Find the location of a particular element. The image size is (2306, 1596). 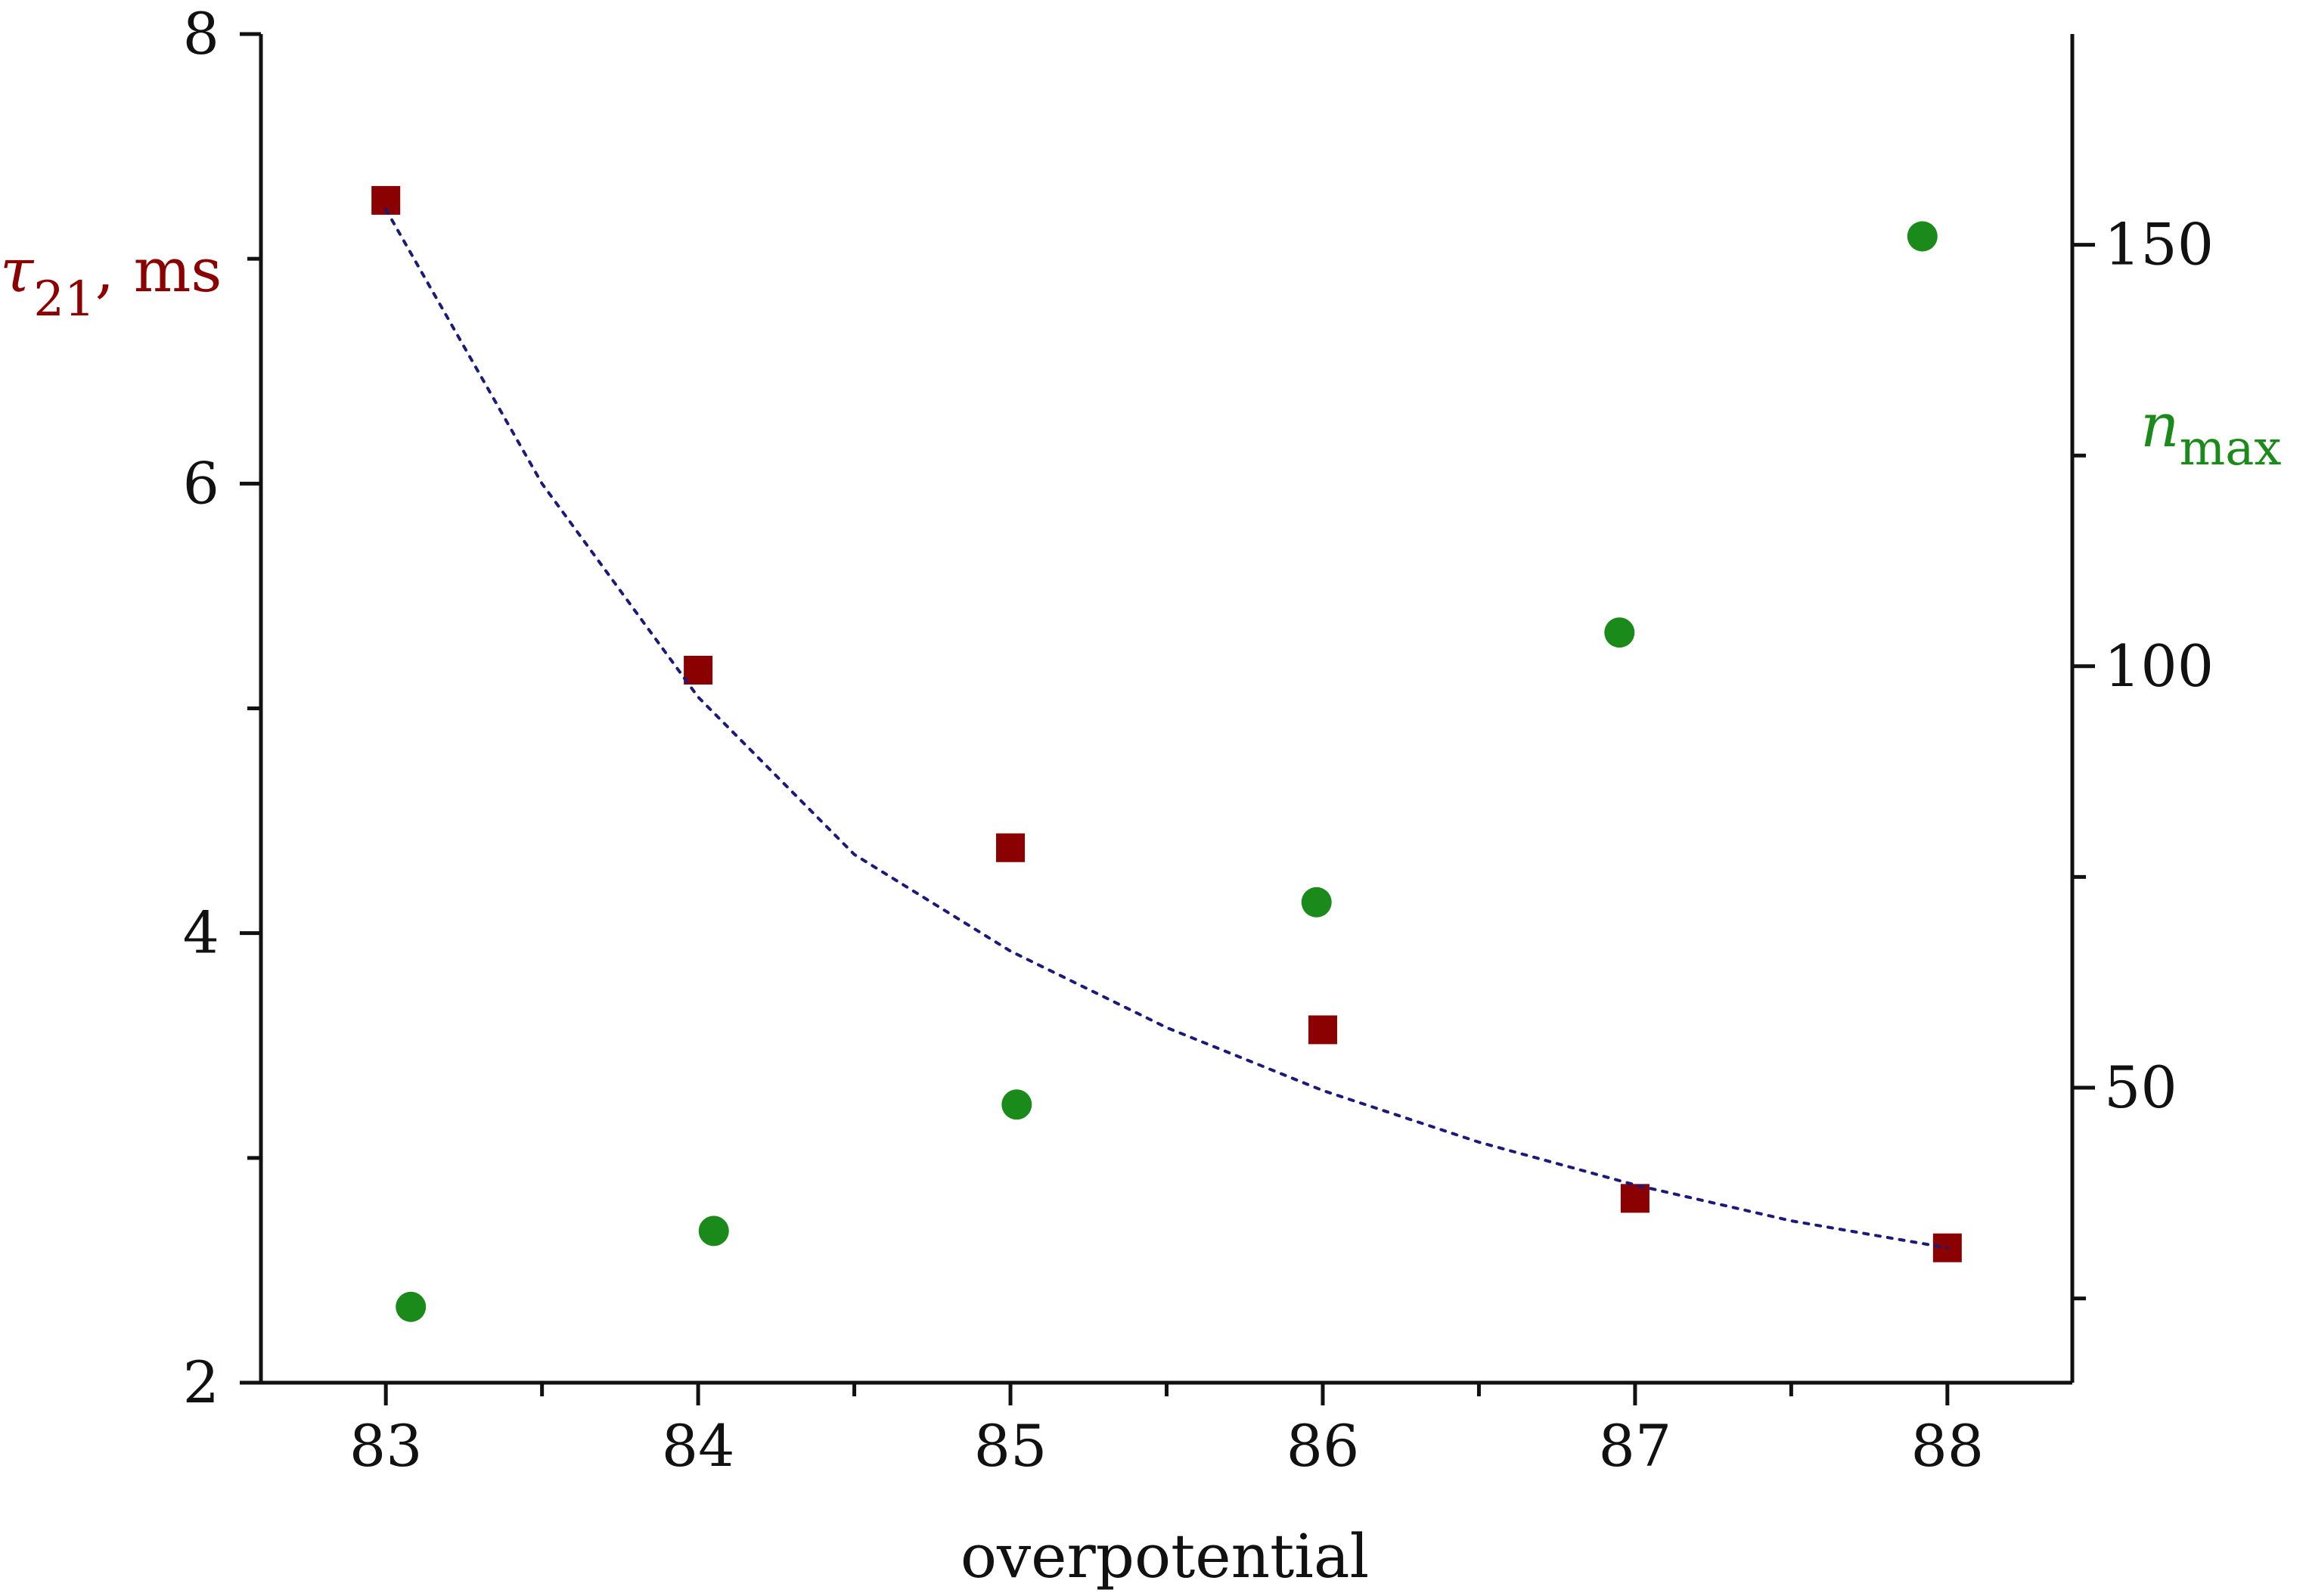

left-y-axis-title-subscript: 21 is located at coordinates (64, 300).